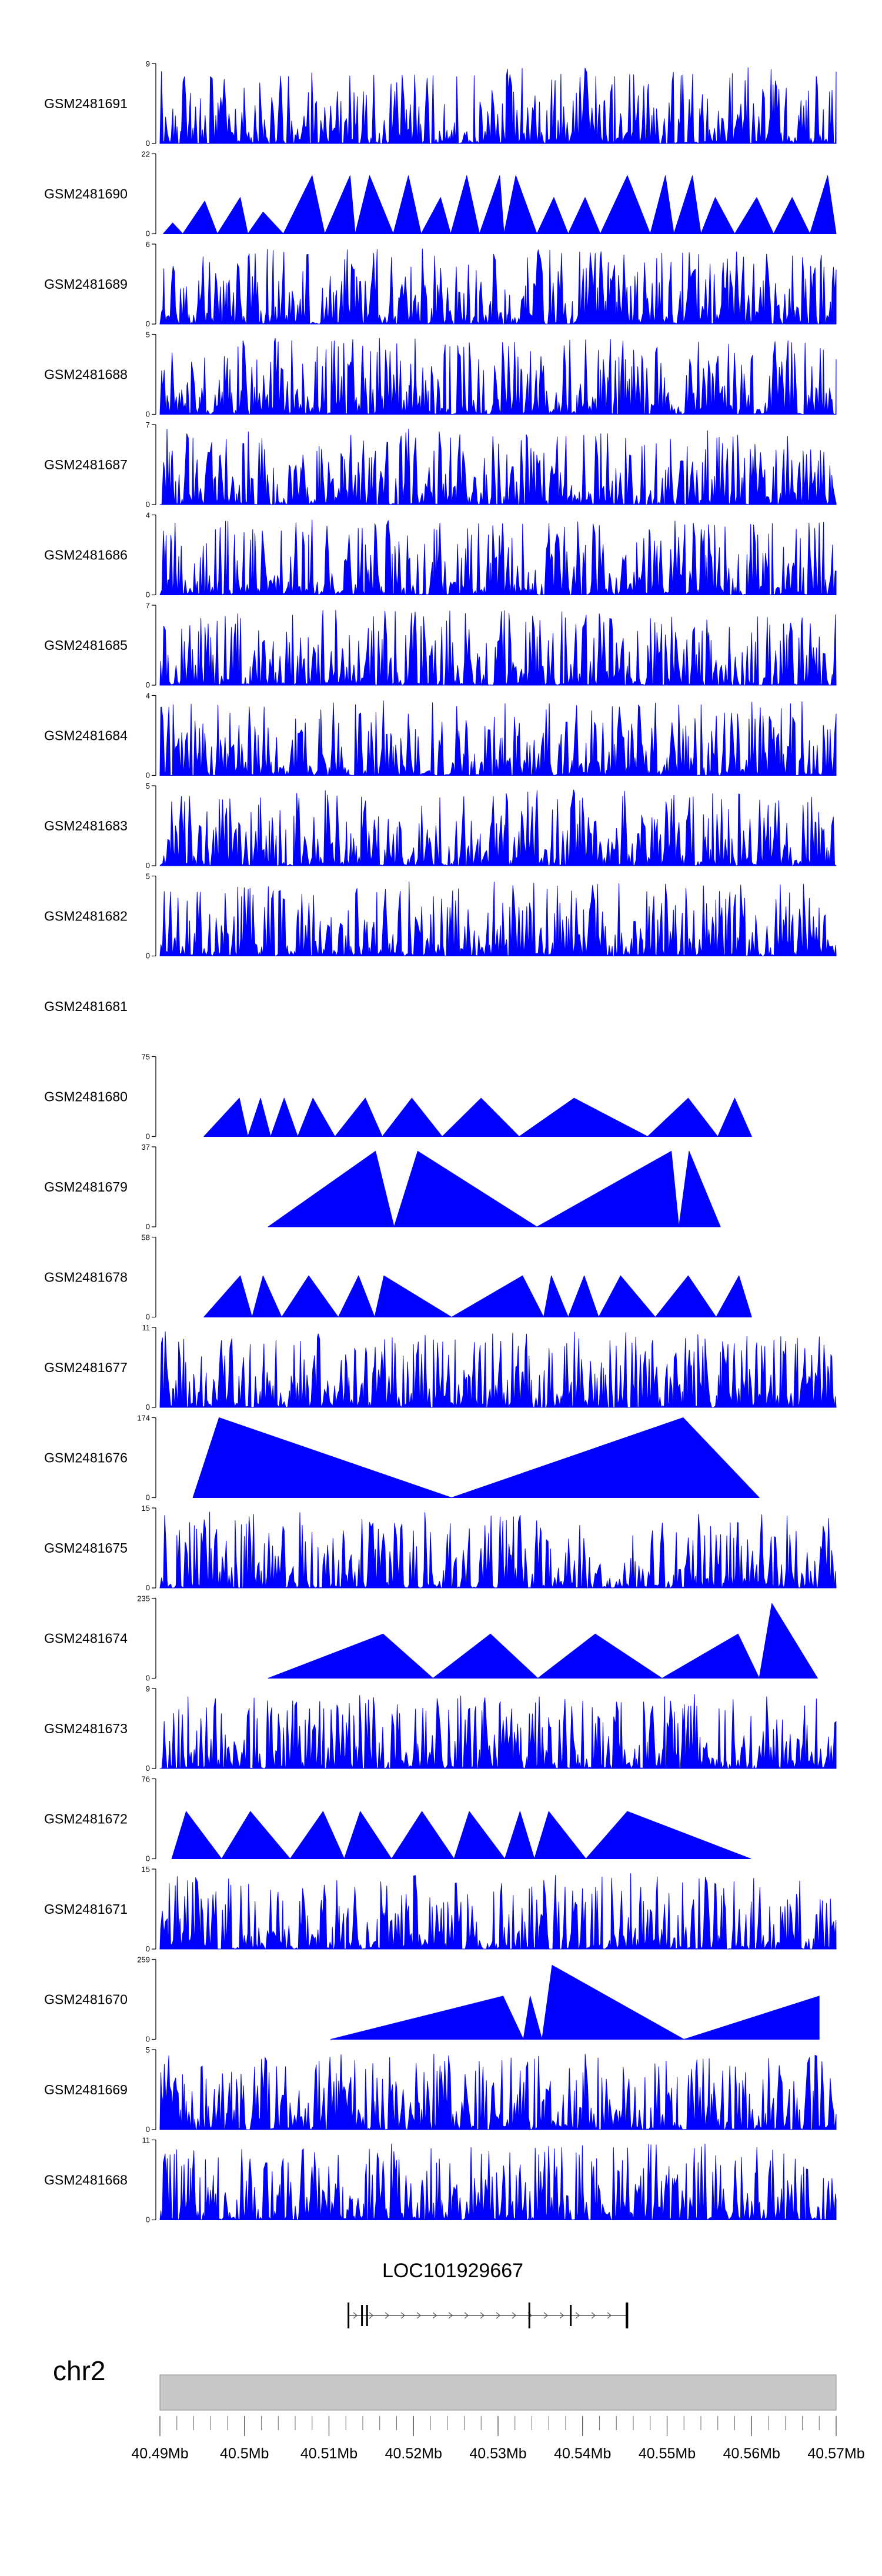 This screenshot has width=882, height=2576. What do you see at coordinates (413, 2453) in the screenshot?
I see `coordinate-tick-label: 40.52Mb` at bounding box center [413, 2453].